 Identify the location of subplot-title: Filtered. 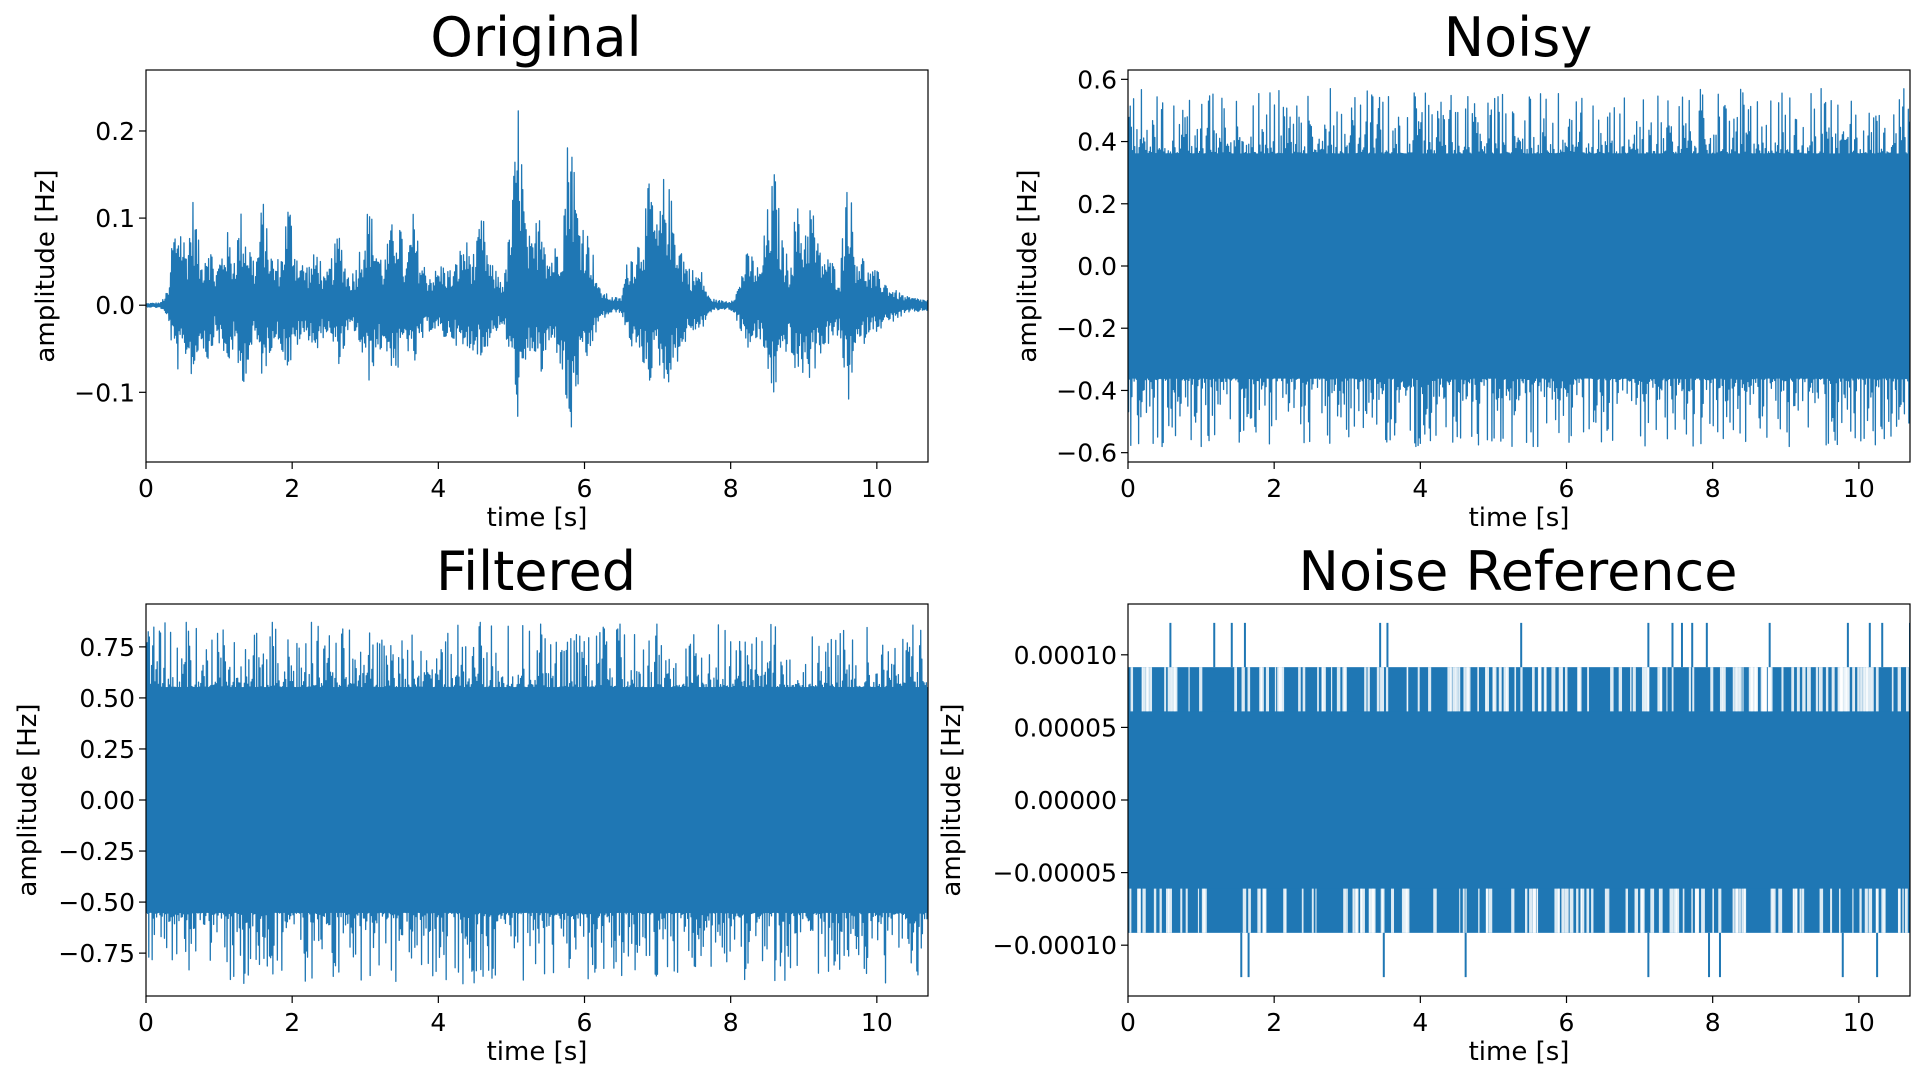
(536, 571).